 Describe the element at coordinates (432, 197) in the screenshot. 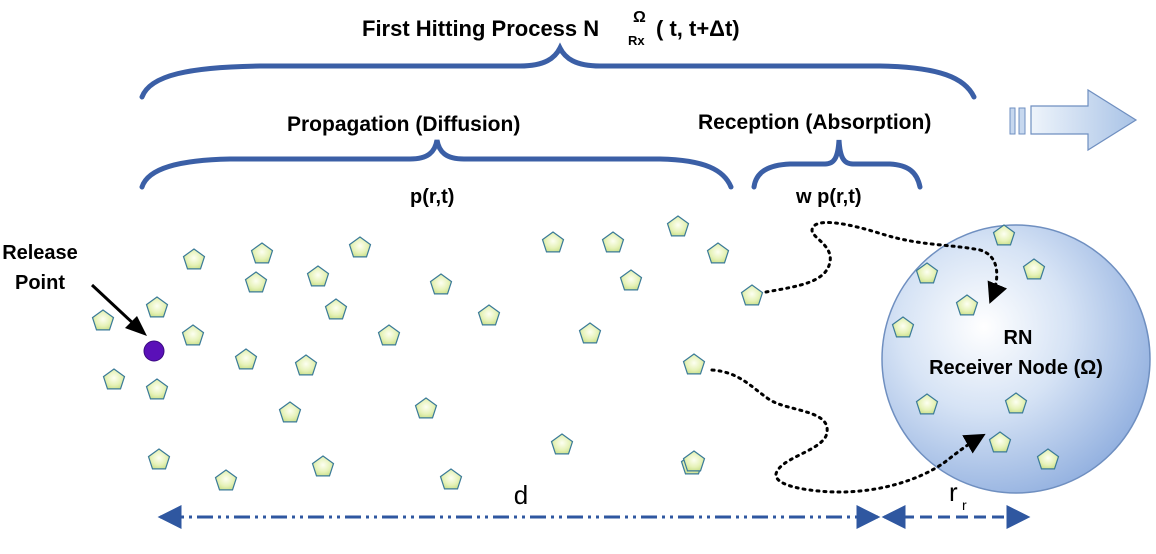

I see `propagation-formula: p(r,t)` at that location.